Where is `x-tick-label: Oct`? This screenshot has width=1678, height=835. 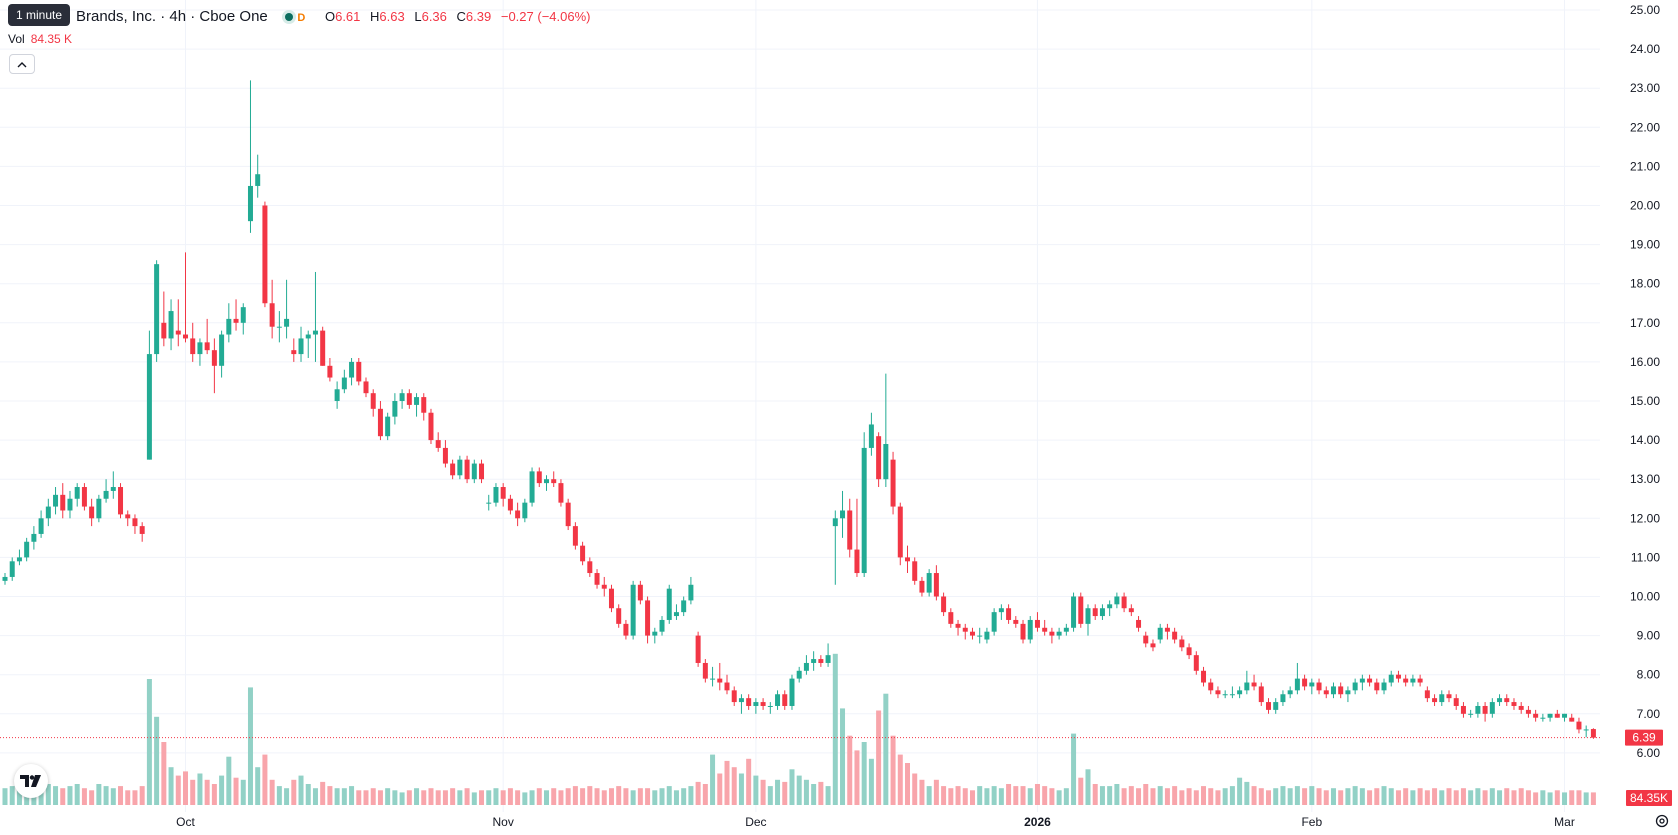 x-tick-label: Oct is located at coordinates (185, 822).